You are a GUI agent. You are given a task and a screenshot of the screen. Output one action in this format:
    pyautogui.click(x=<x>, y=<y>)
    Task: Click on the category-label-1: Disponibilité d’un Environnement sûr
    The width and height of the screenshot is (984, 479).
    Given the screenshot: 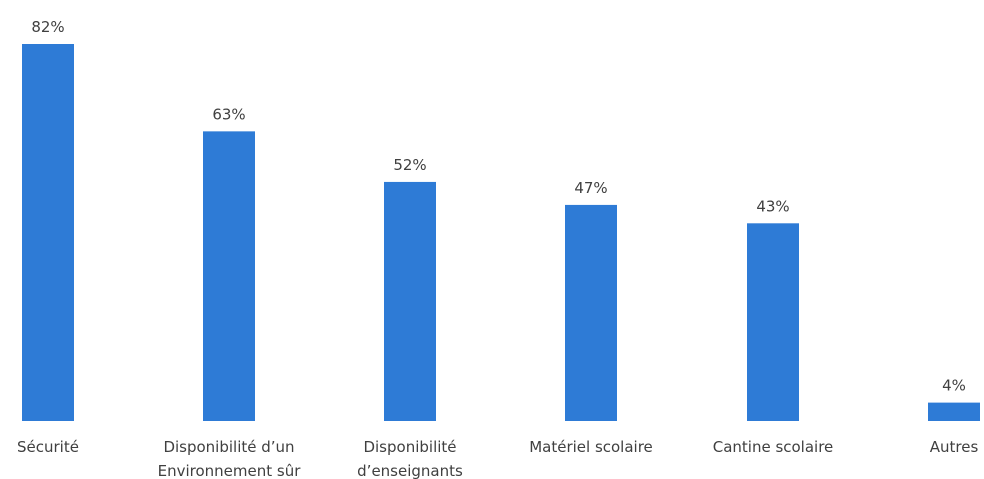 What is the action you would take?
    pyautogui.click(x=230, y=458)
    